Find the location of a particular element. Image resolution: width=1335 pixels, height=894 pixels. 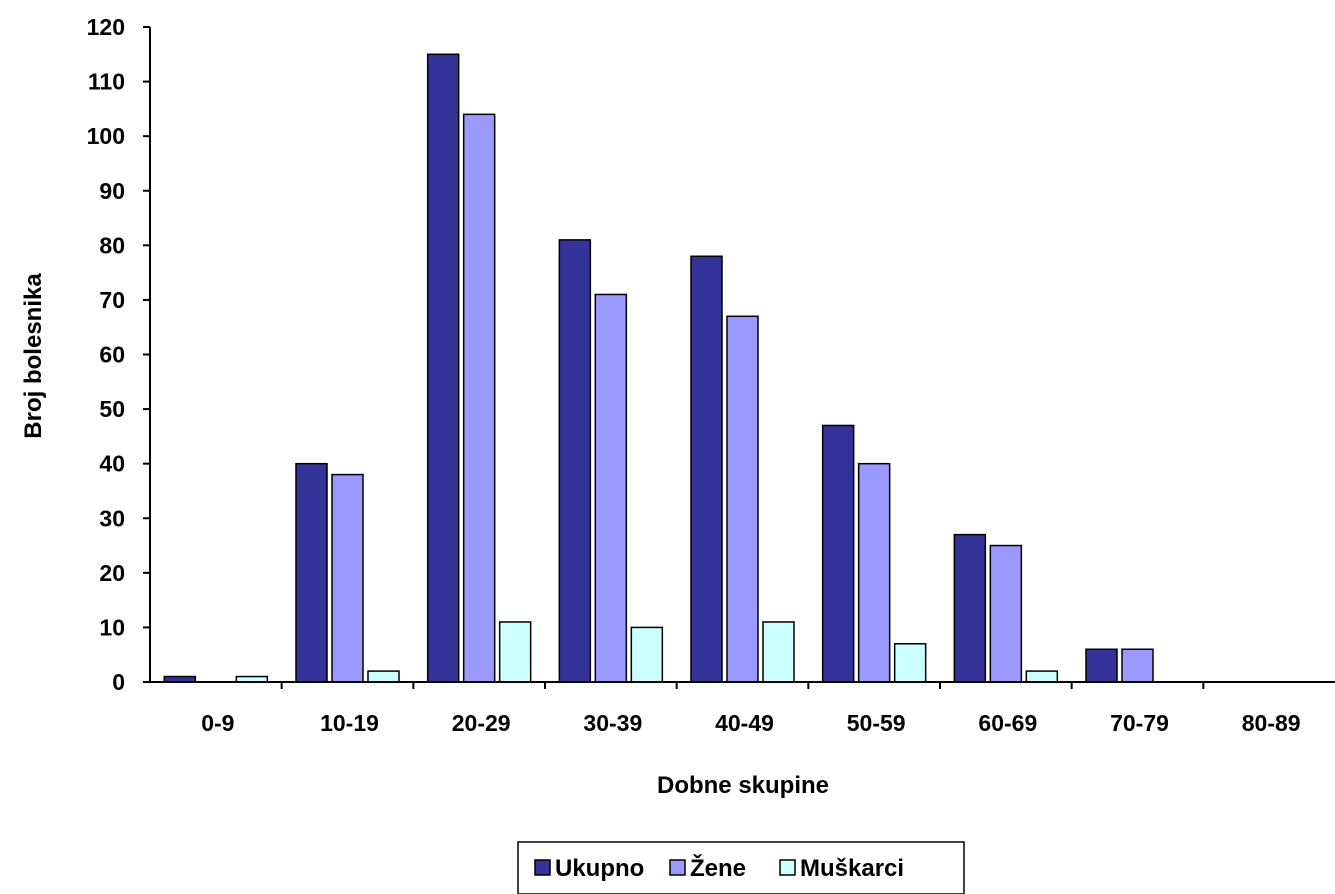

x-tick-label: 50-59 is located at coordinates (876, 723).